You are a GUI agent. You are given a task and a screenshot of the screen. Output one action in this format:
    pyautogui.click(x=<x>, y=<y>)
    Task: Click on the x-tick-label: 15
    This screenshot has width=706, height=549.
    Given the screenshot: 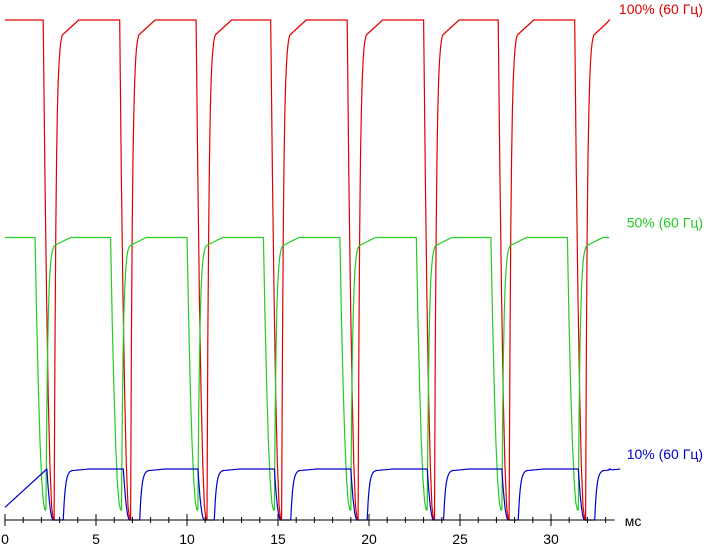 What is the action you would take?
    pyautogui.click(x=278, y=539)
    